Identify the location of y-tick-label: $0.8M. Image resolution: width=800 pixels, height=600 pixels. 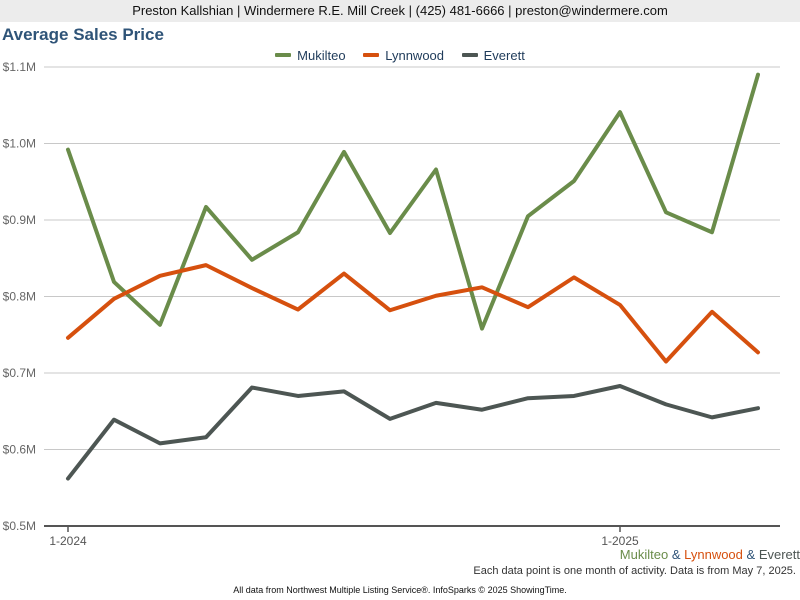
(19, 297).